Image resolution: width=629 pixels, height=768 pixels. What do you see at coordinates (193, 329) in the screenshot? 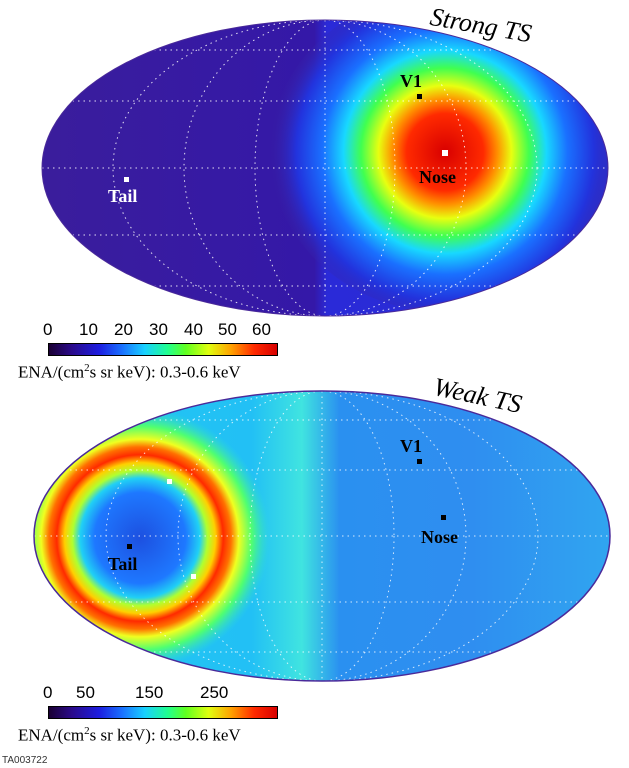
I see `colorbar-tick: 40` at bounding box center [193, 329].